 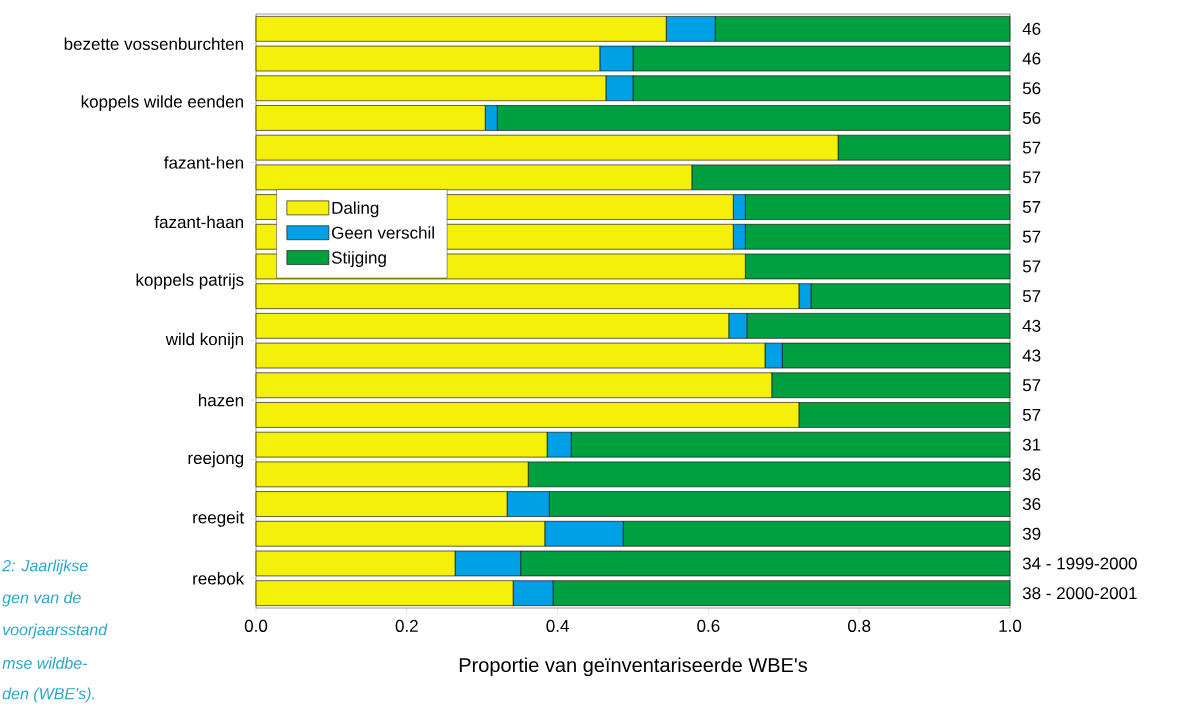 What do you see at coordinates (859, 625) in the screenshot?
I see `x-tick-label: 0.8` at bounding box center [859, 625].